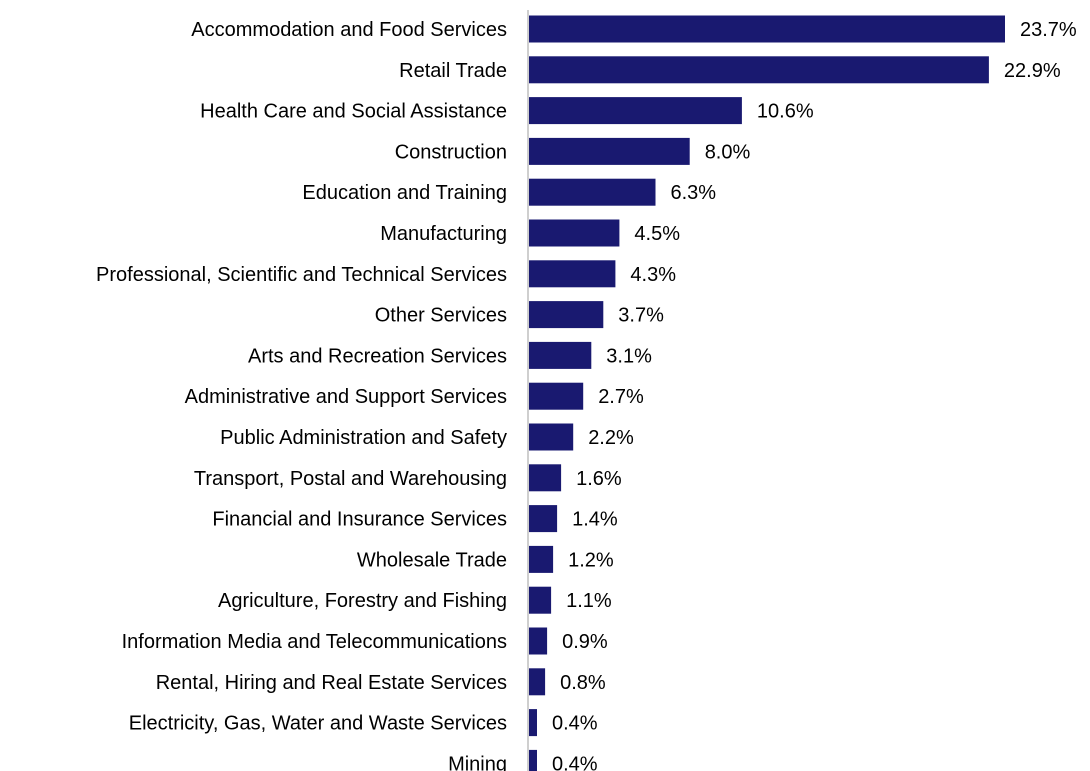 The height and width of the screenshot is (771, 1090). I want to click on value-label: 3.7%, so click(641, 316).